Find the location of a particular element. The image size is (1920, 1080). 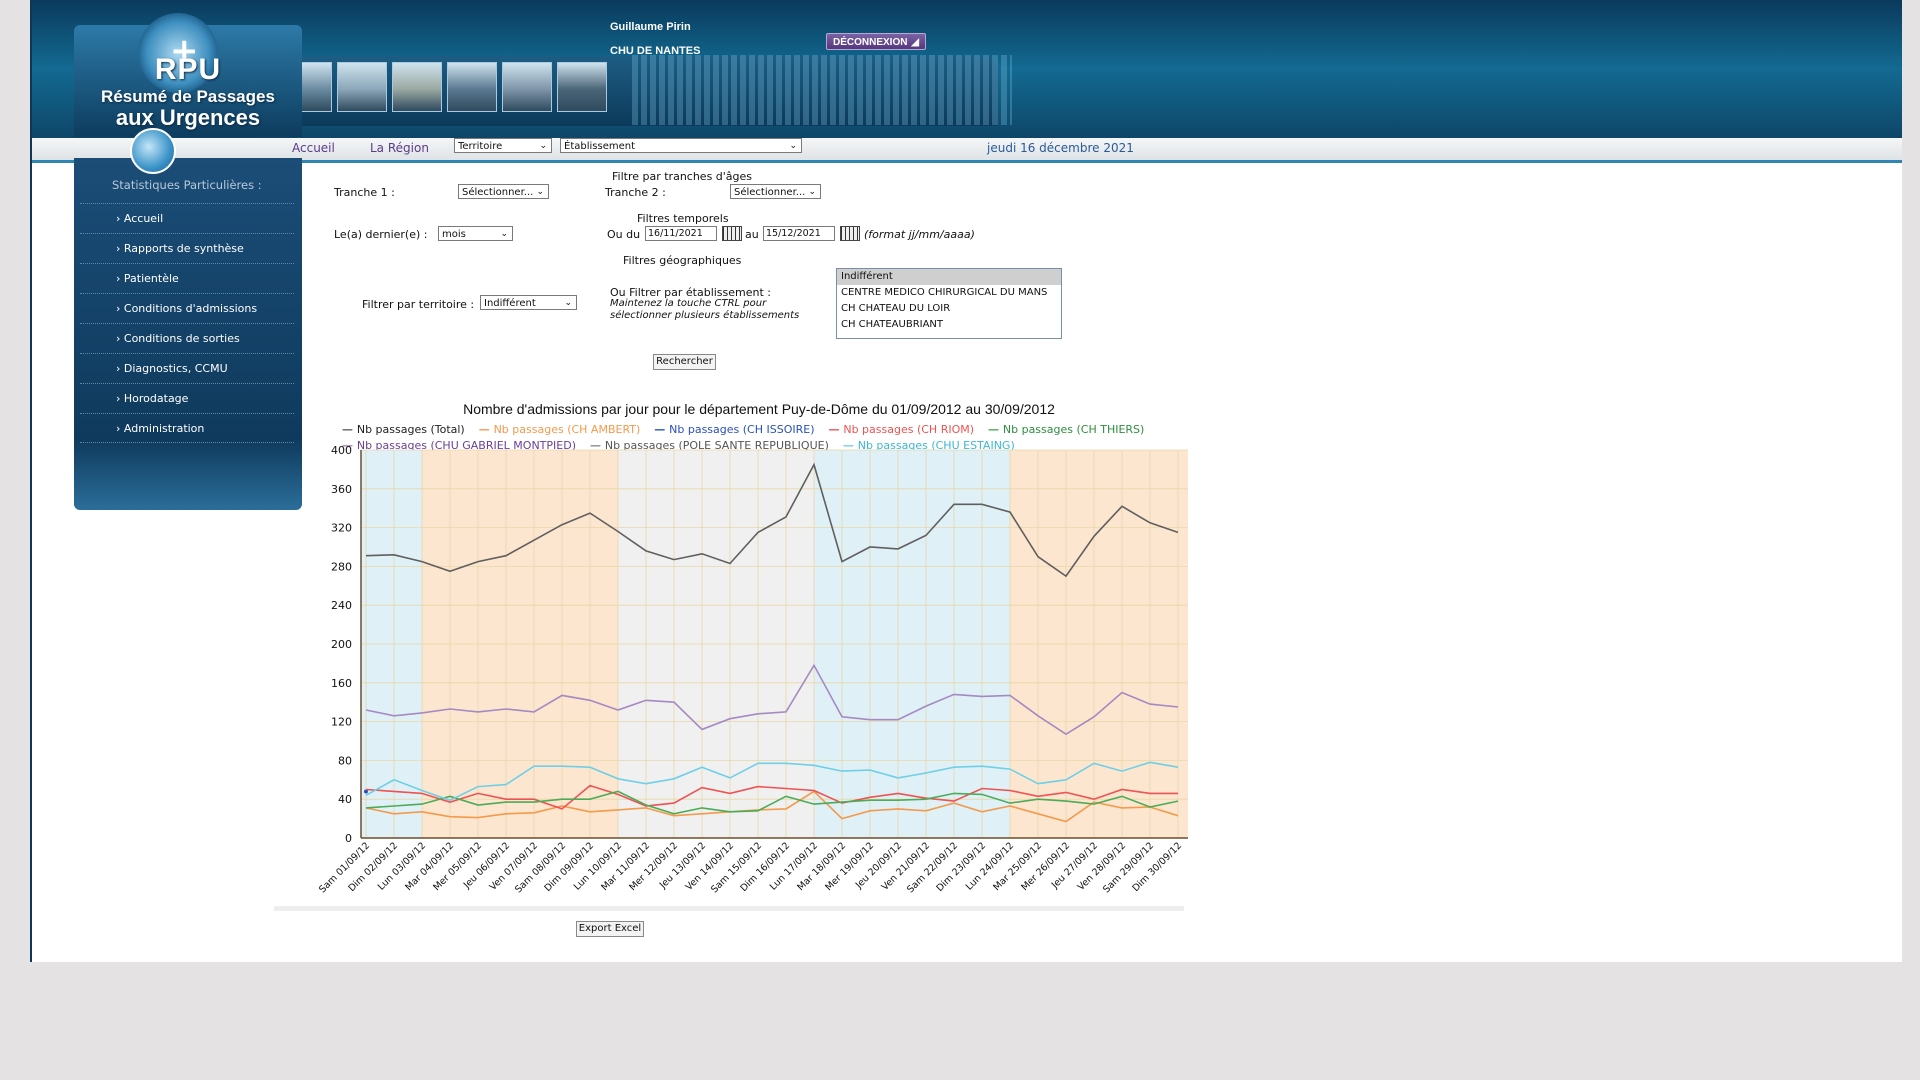

banner-equalizer is located at coordinates (822, 90).